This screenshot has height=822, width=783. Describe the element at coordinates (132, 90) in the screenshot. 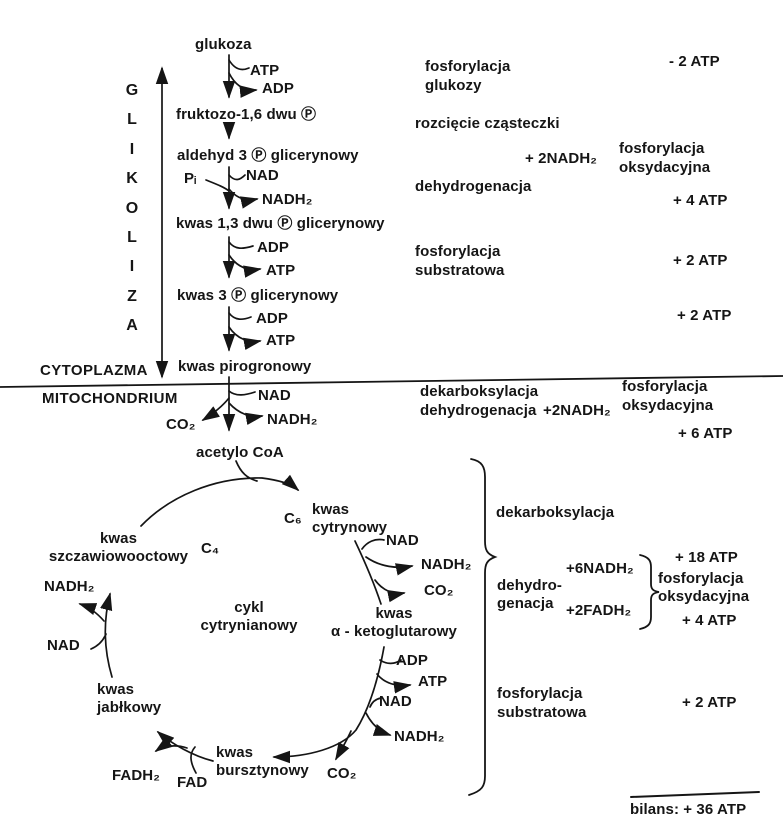

I see `pathway-letter: G` at that location.